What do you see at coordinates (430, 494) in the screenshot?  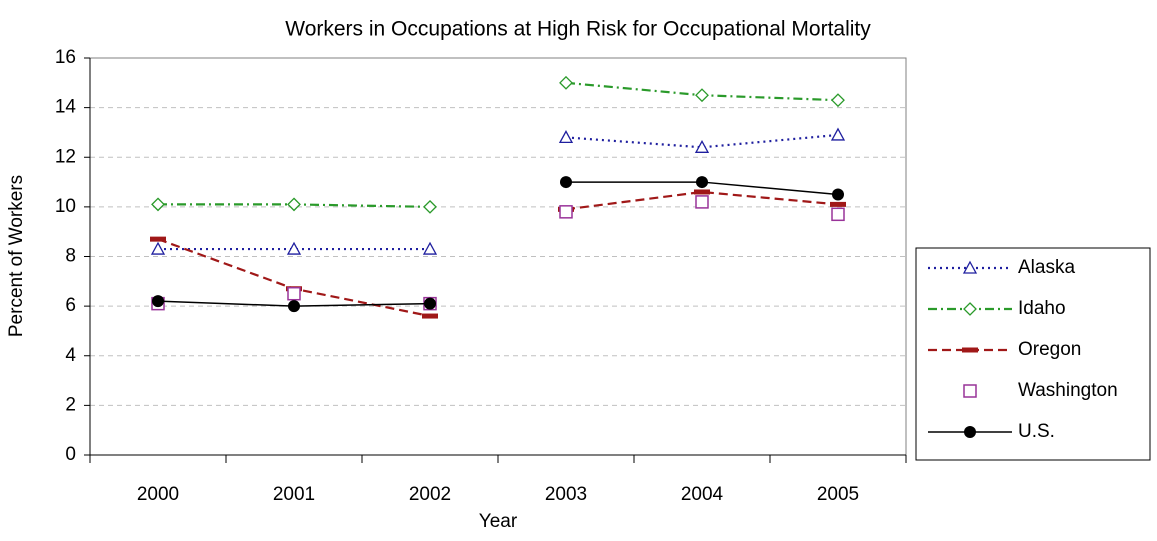 I see `x-tick-label: 2002` at bounding box center [430, 494].